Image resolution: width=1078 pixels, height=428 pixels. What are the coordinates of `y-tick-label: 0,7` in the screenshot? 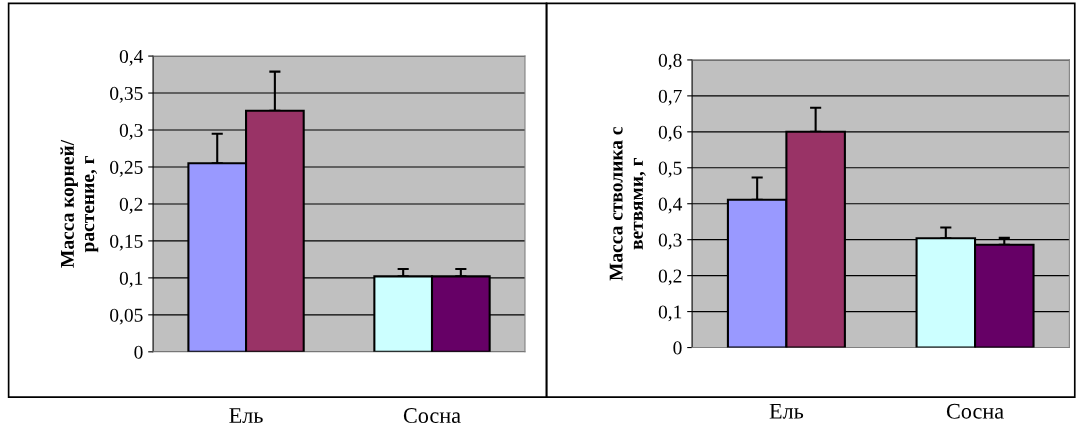 It's located at (670, 97).